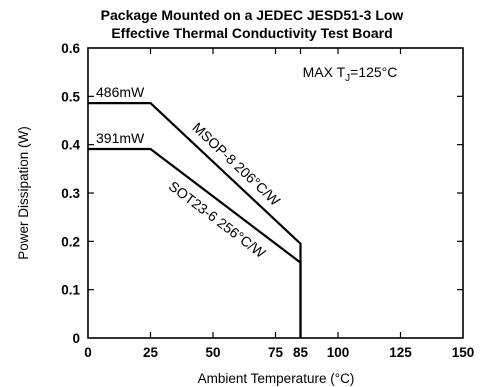  What do you see at coordinates (70, 193) in the screenshot?
I see `y-tick-label: 0.3` at bounding box center [70, 193].